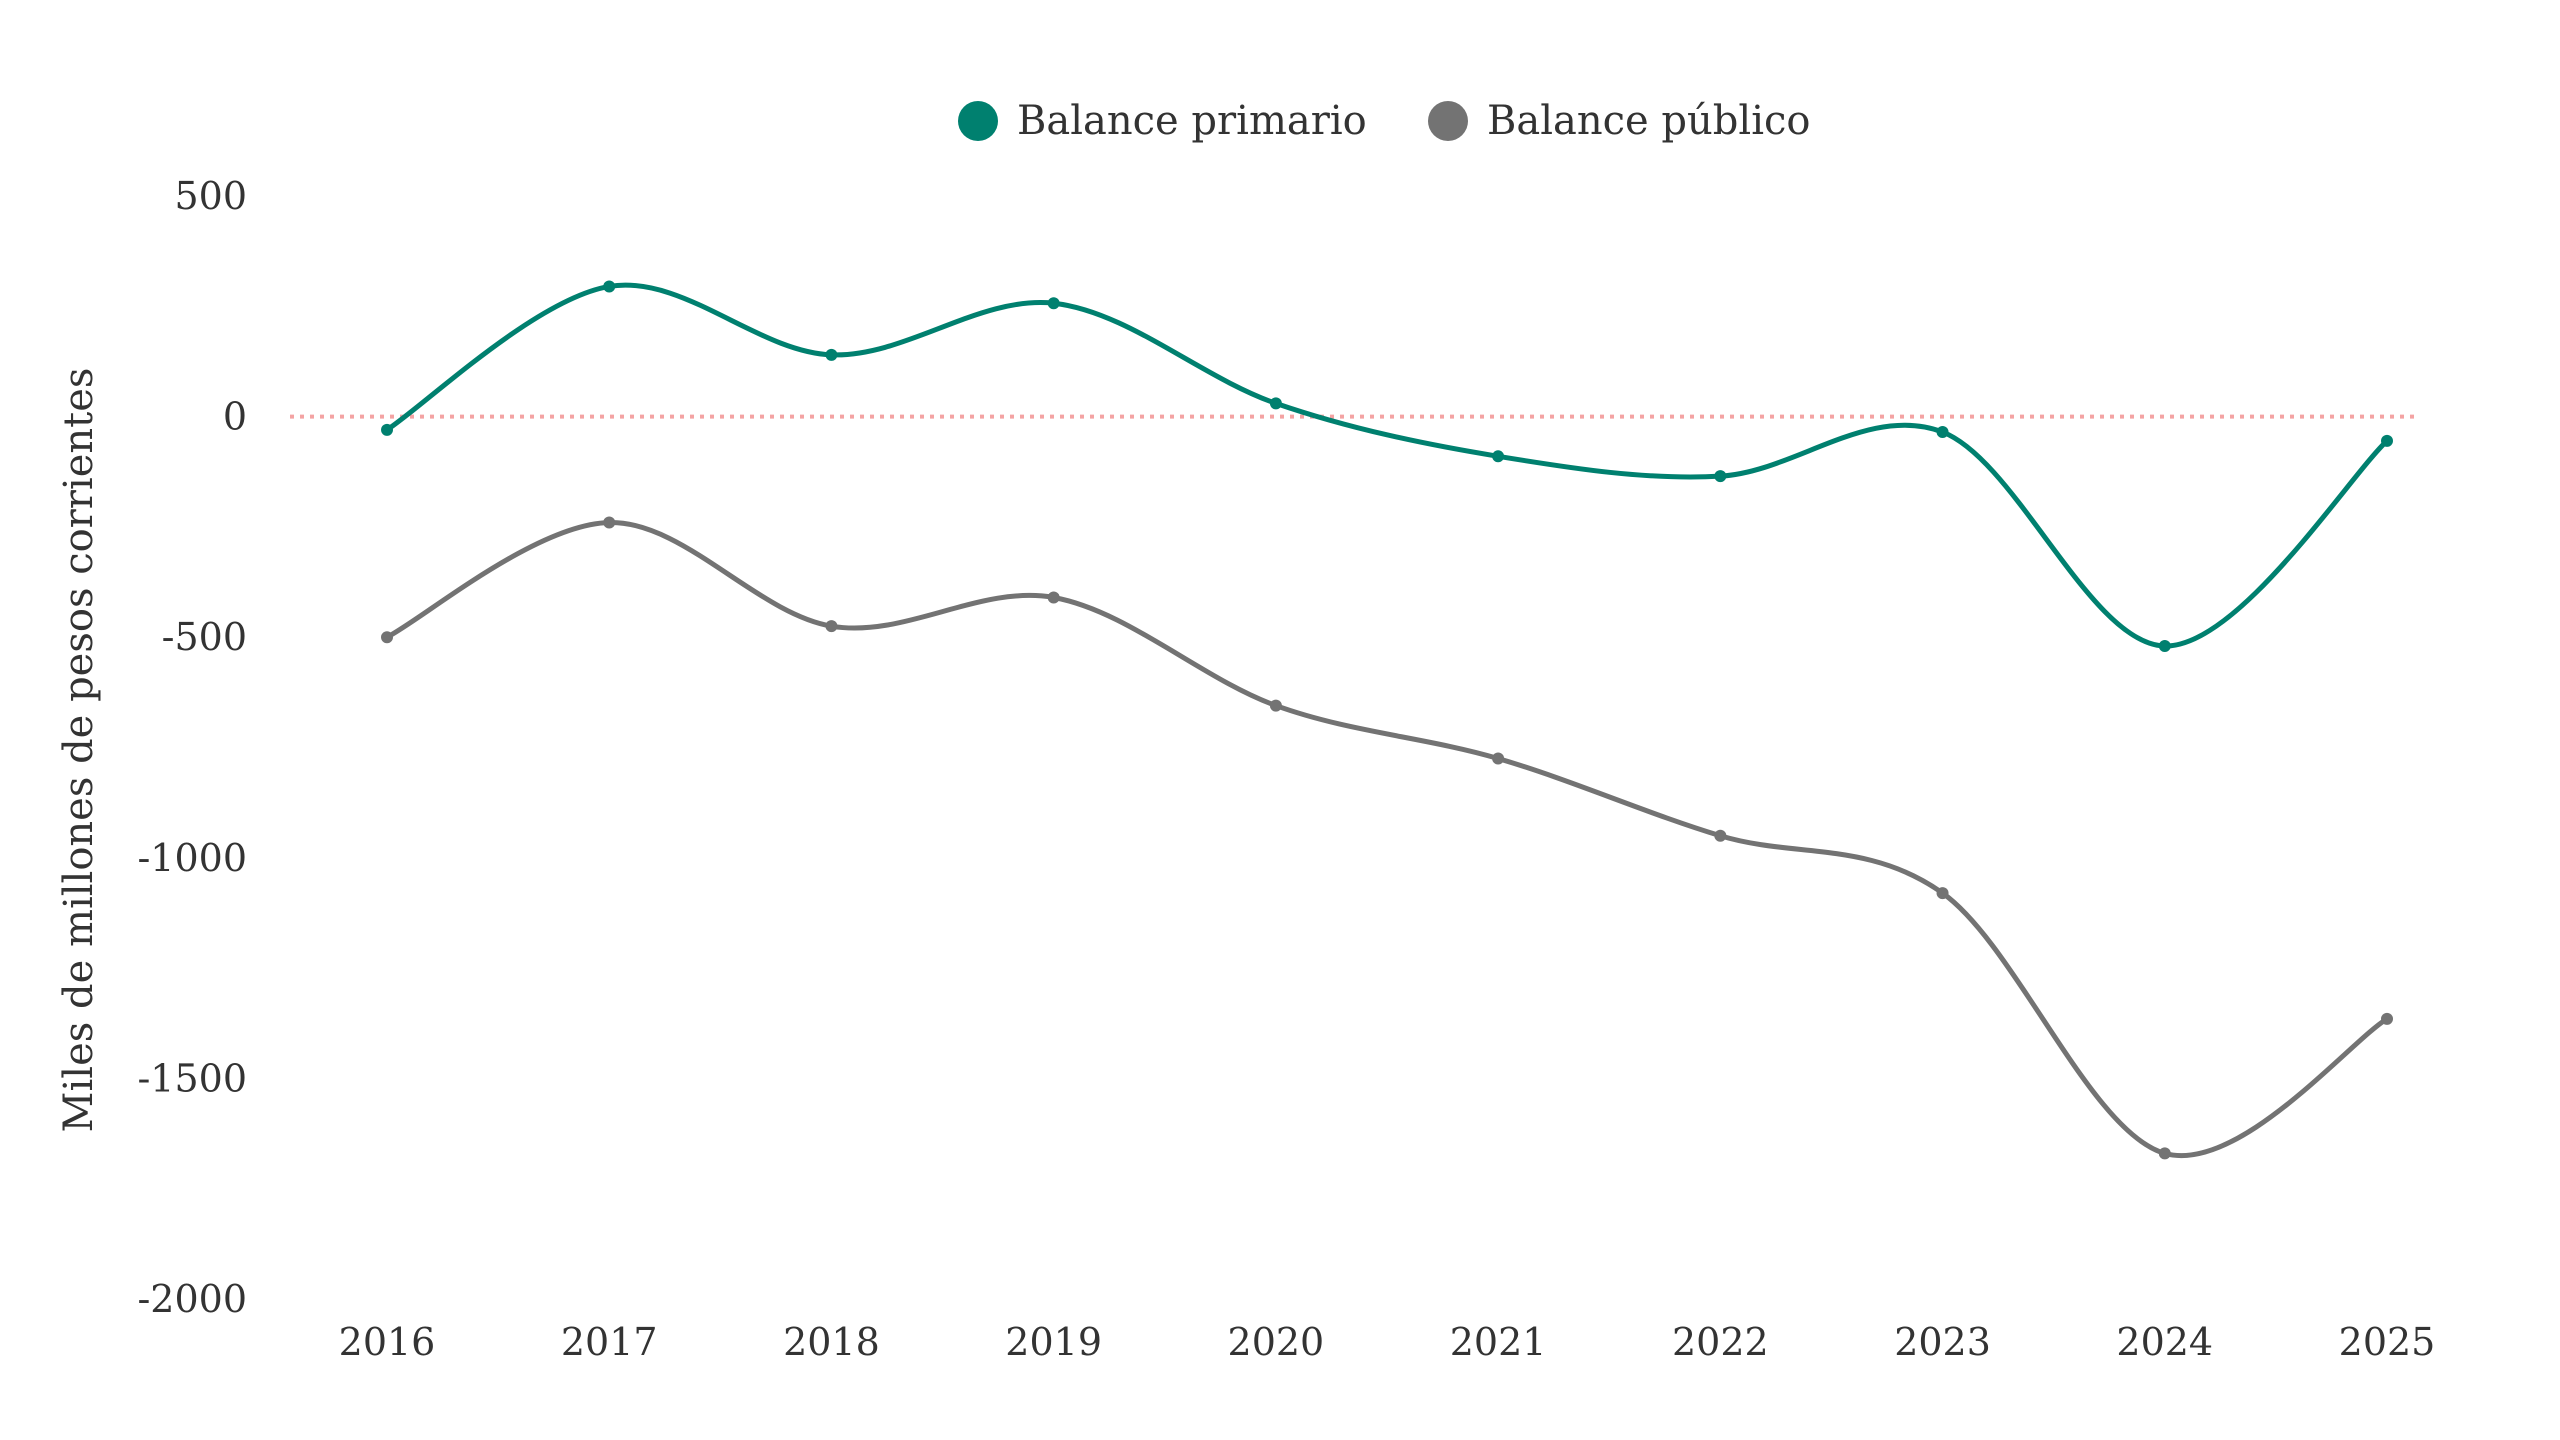 This screenshot has width=2560, height=1440. I want to click on x-tick-label: 2020, so click(1276, 1342).